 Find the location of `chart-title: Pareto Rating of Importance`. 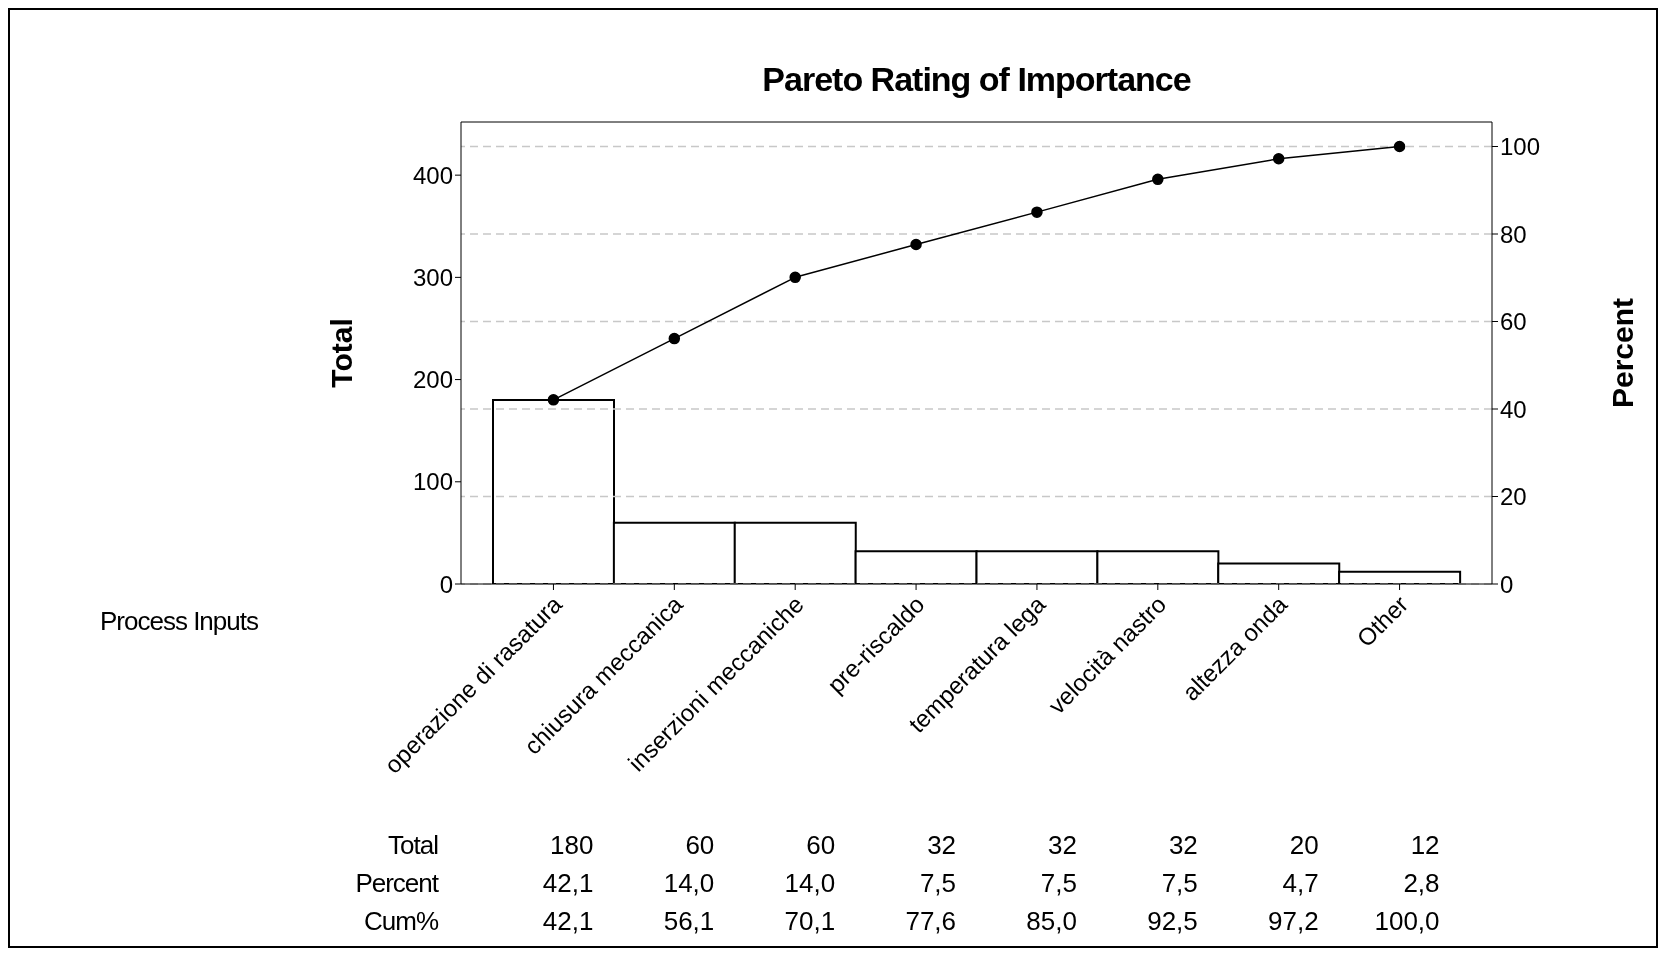

chart-title: Pareto Rating of Importance is located at coordinates (976, 79).